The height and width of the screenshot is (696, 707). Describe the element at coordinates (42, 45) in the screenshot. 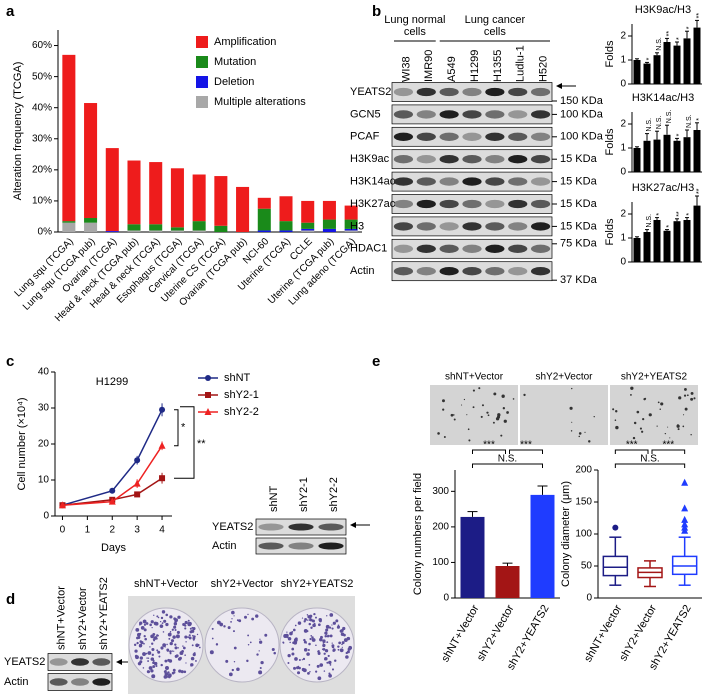

I see `y-tick-label: 60%` at that location.